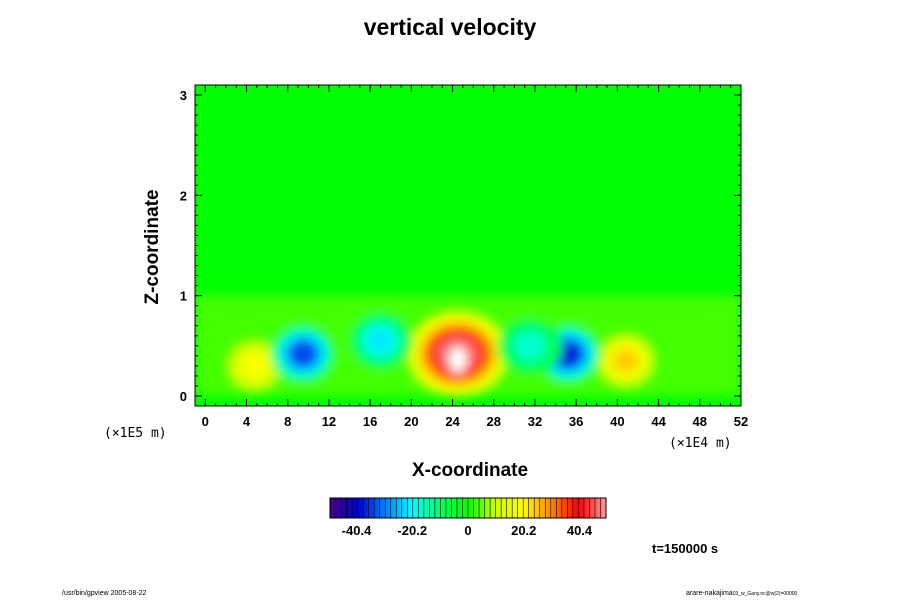  I want to click on z-tick-label: 2, so click(183, 195).